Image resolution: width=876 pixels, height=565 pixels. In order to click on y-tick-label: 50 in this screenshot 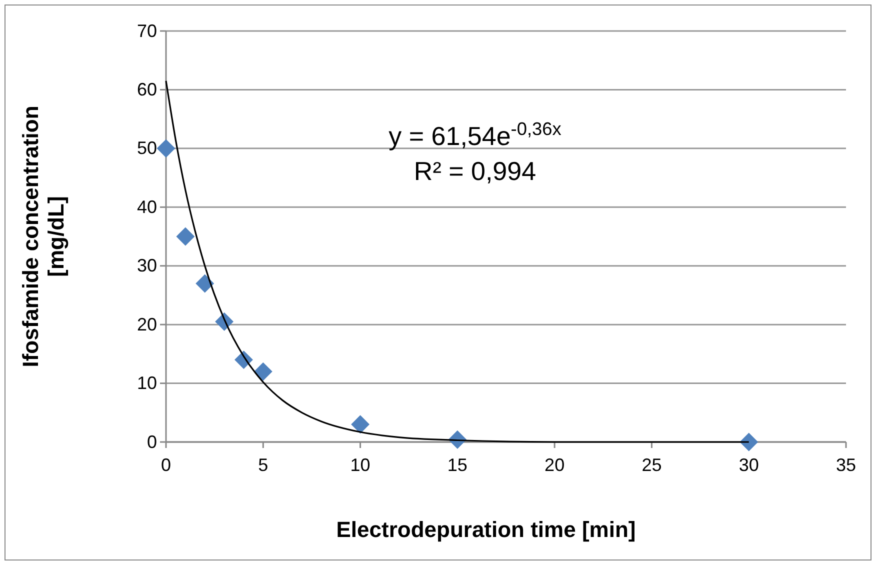, I will do `click(146, 148)`.